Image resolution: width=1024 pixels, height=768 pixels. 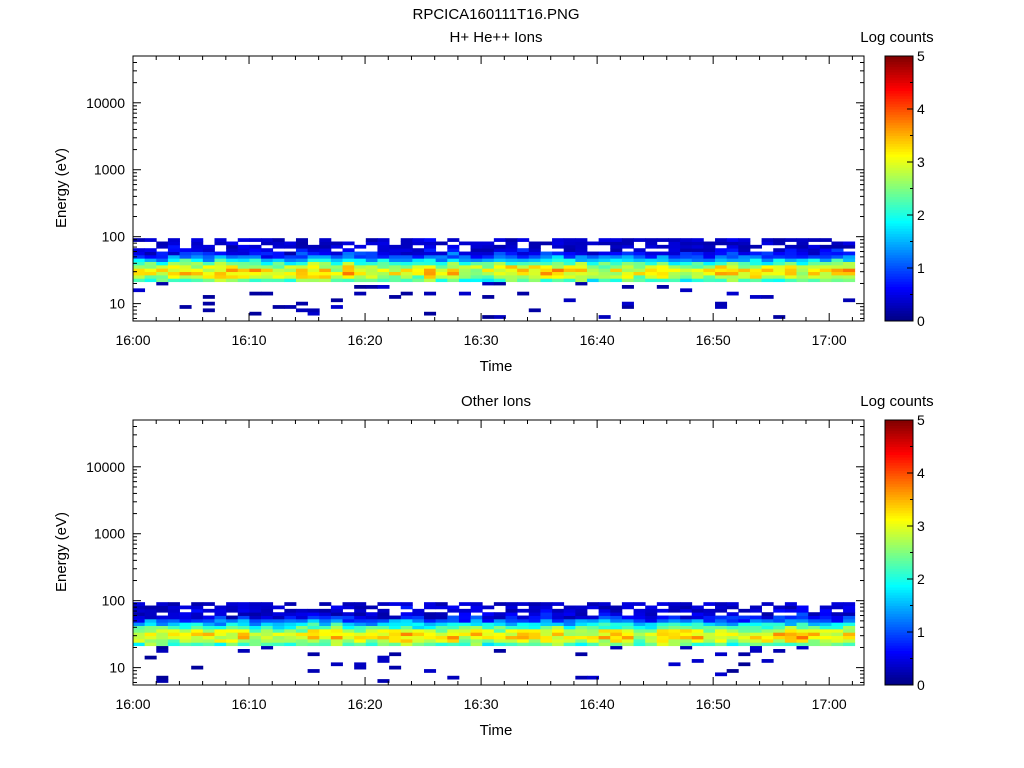 What do you see at coordinates (114, 601) in the screenshot?
I see `y-tick-label: 100` at bounding box center [114, 601].